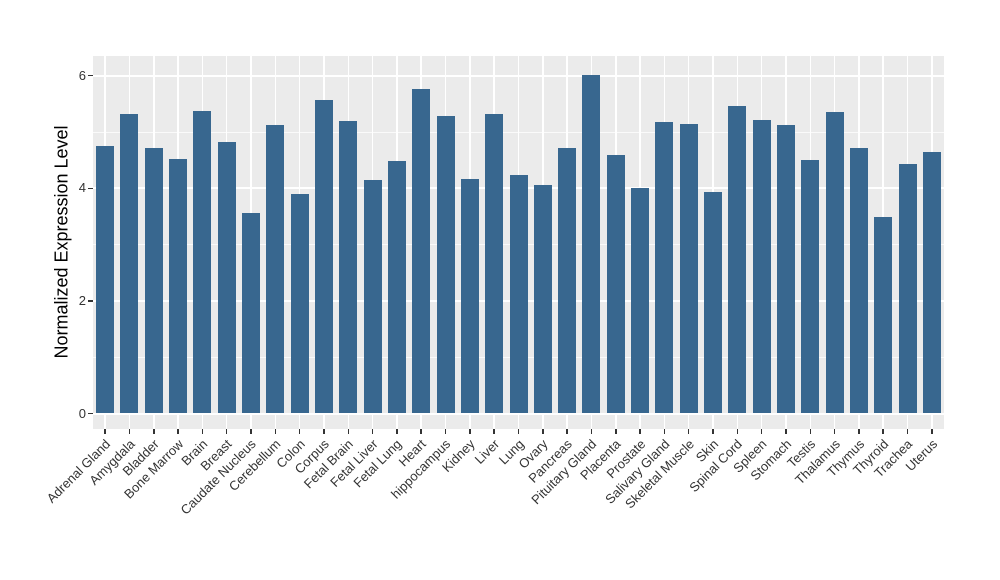 The width and height of the screenshot is (1000, 580). I want to click on bar-heart, so click(421, 251).